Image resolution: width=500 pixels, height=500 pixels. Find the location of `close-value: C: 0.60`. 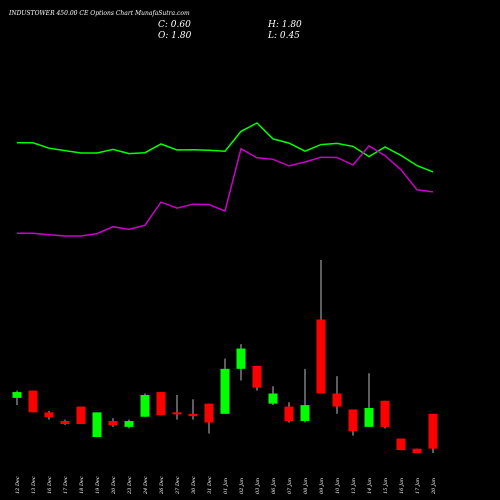

close-value: C: 0.60 is located at coordinates (174, 25).